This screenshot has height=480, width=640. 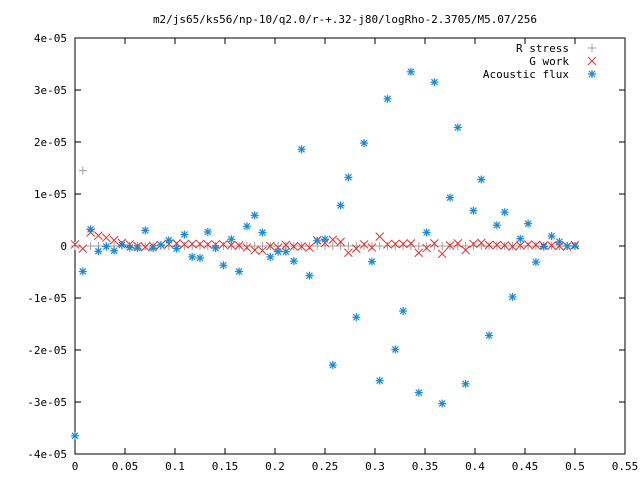 What do you see at coordinates (542, 48) in the screenshot?
I see `legend-label-r-stress: R stress` at bounding box center [542, 48].